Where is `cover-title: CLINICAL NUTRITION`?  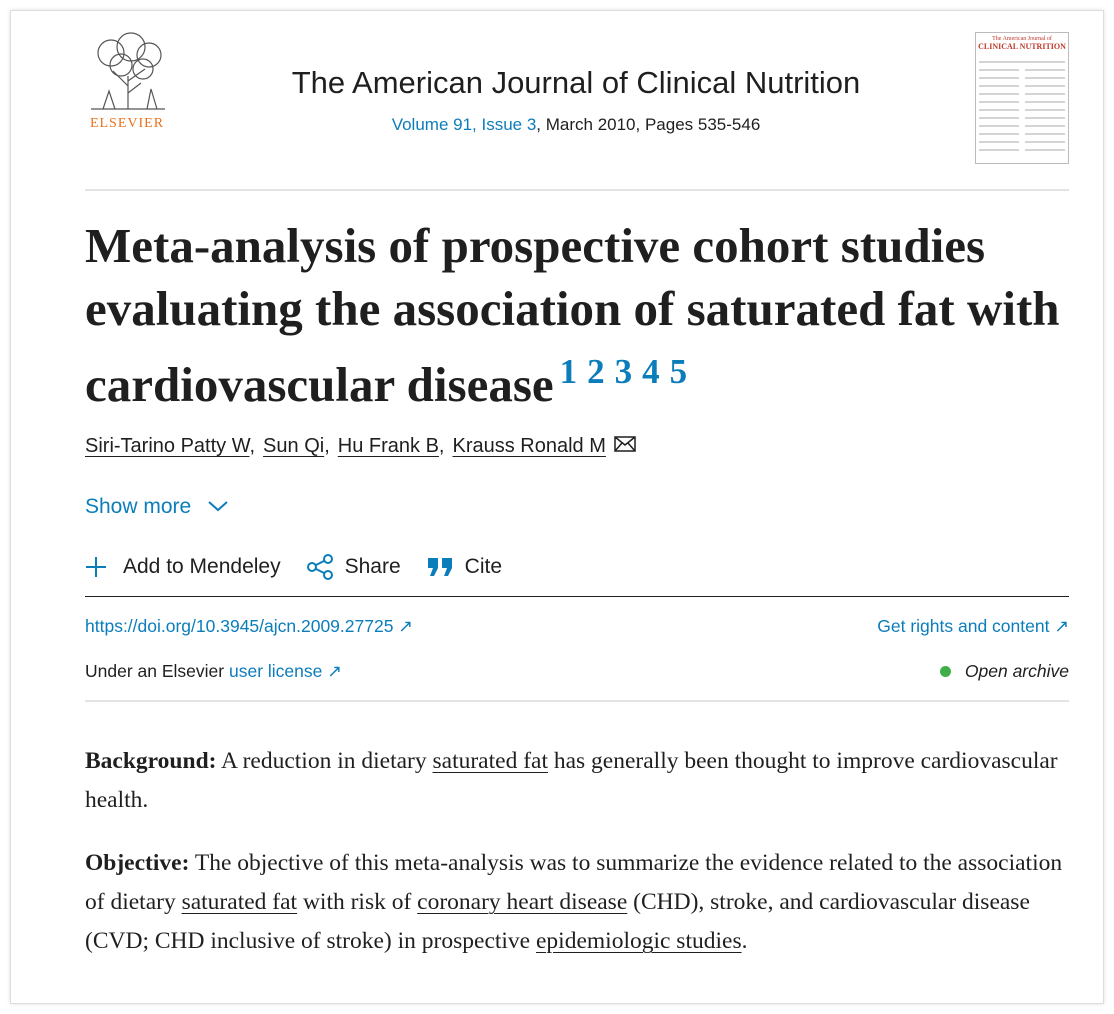
cover-title: CLINICAL NUTRITION is located at coordinates (1022, 46).